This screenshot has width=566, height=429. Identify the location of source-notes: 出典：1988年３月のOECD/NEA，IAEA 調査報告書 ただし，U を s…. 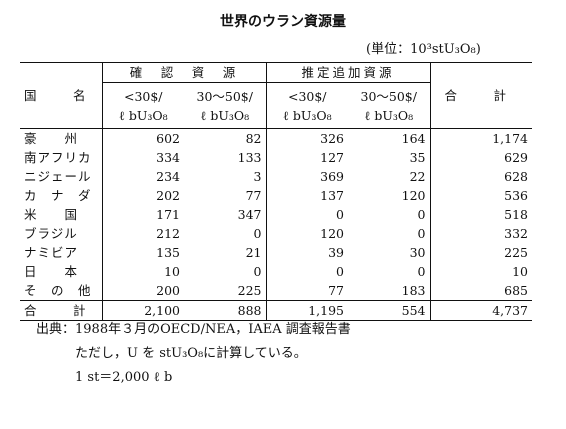
(193, 354).